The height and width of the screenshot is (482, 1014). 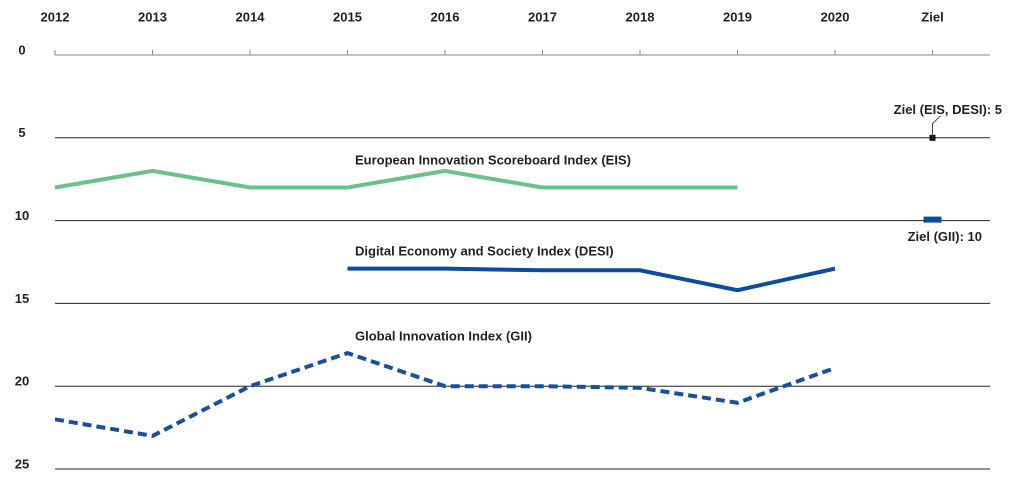 What do you see at coordinates (22, 298) in the screenshot?
I see `y-tick-label: 15` at bounding box center [22, 298].